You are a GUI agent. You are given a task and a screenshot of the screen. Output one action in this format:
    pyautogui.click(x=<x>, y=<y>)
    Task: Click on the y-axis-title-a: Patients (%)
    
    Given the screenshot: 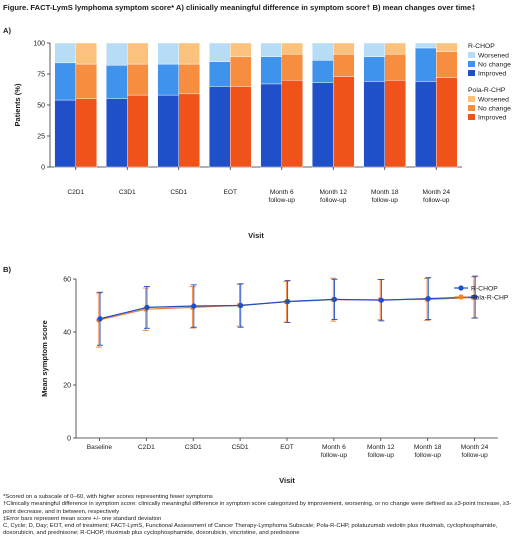 What is the action you would take?
    pyautogui.click(x=17, y=104)
    